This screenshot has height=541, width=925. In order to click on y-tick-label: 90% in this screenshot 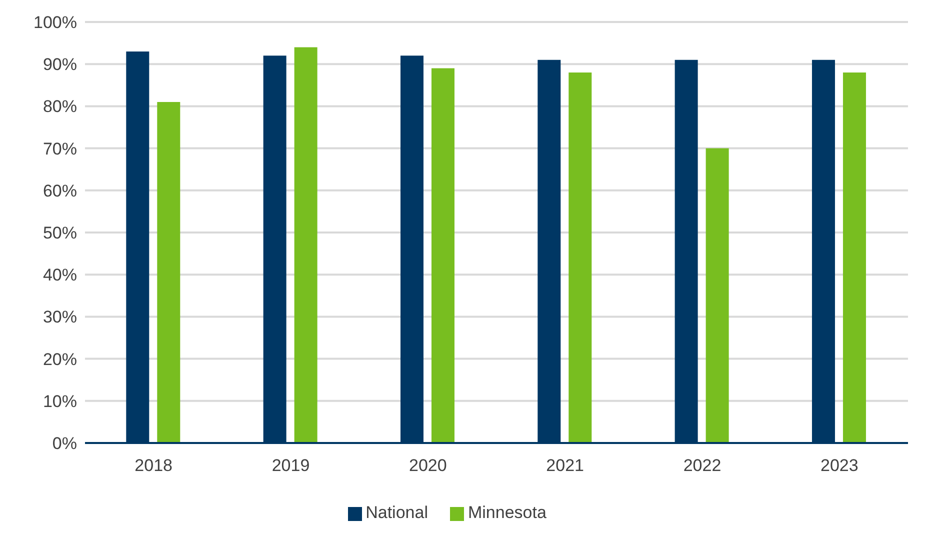, I will do `click(59, 64)`.